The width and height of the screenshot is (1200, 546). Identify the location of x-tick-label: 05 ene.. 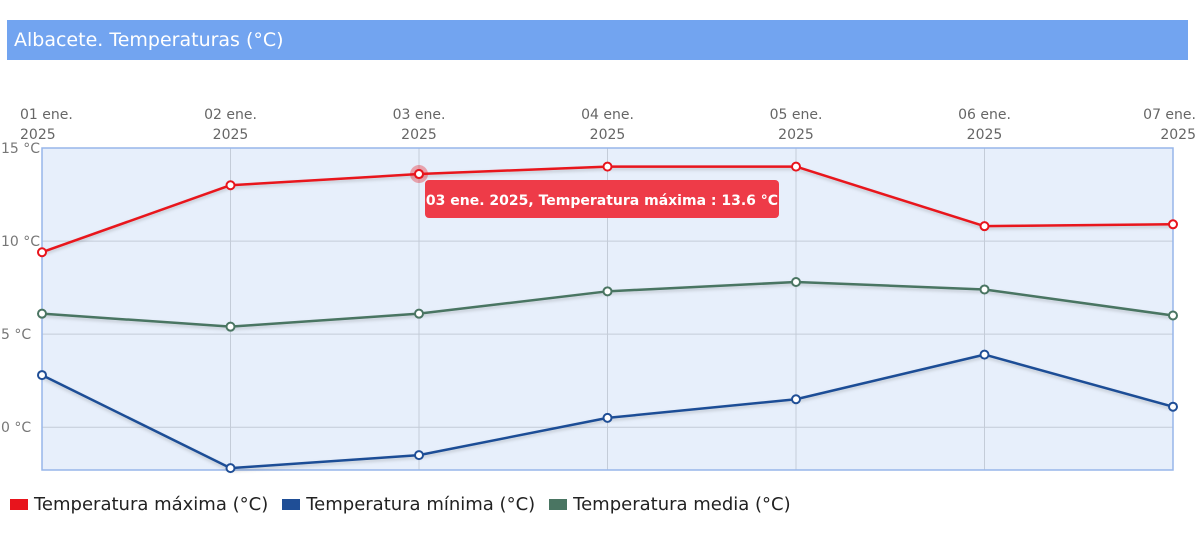
(796, 115).